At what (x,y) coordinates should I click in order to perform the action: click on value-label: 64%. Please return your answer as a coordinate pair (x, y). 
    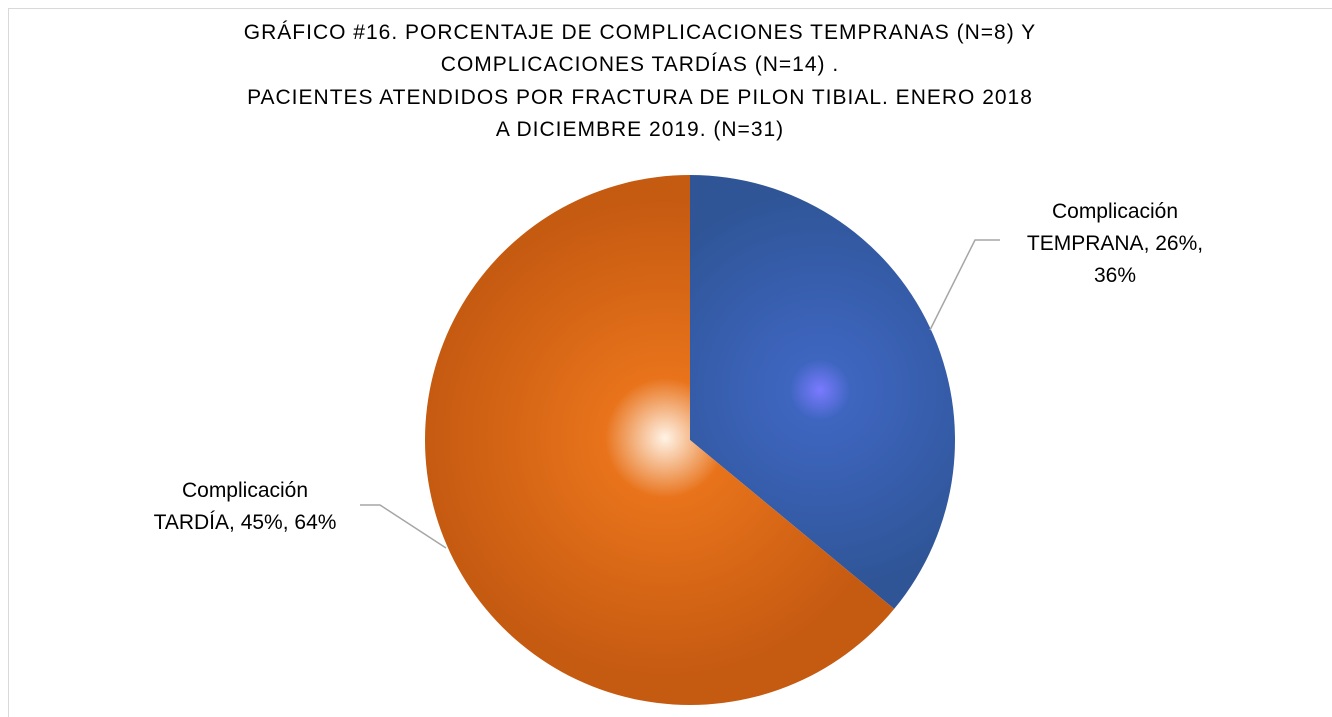
    Looking at the image, I should click on (315, 522).